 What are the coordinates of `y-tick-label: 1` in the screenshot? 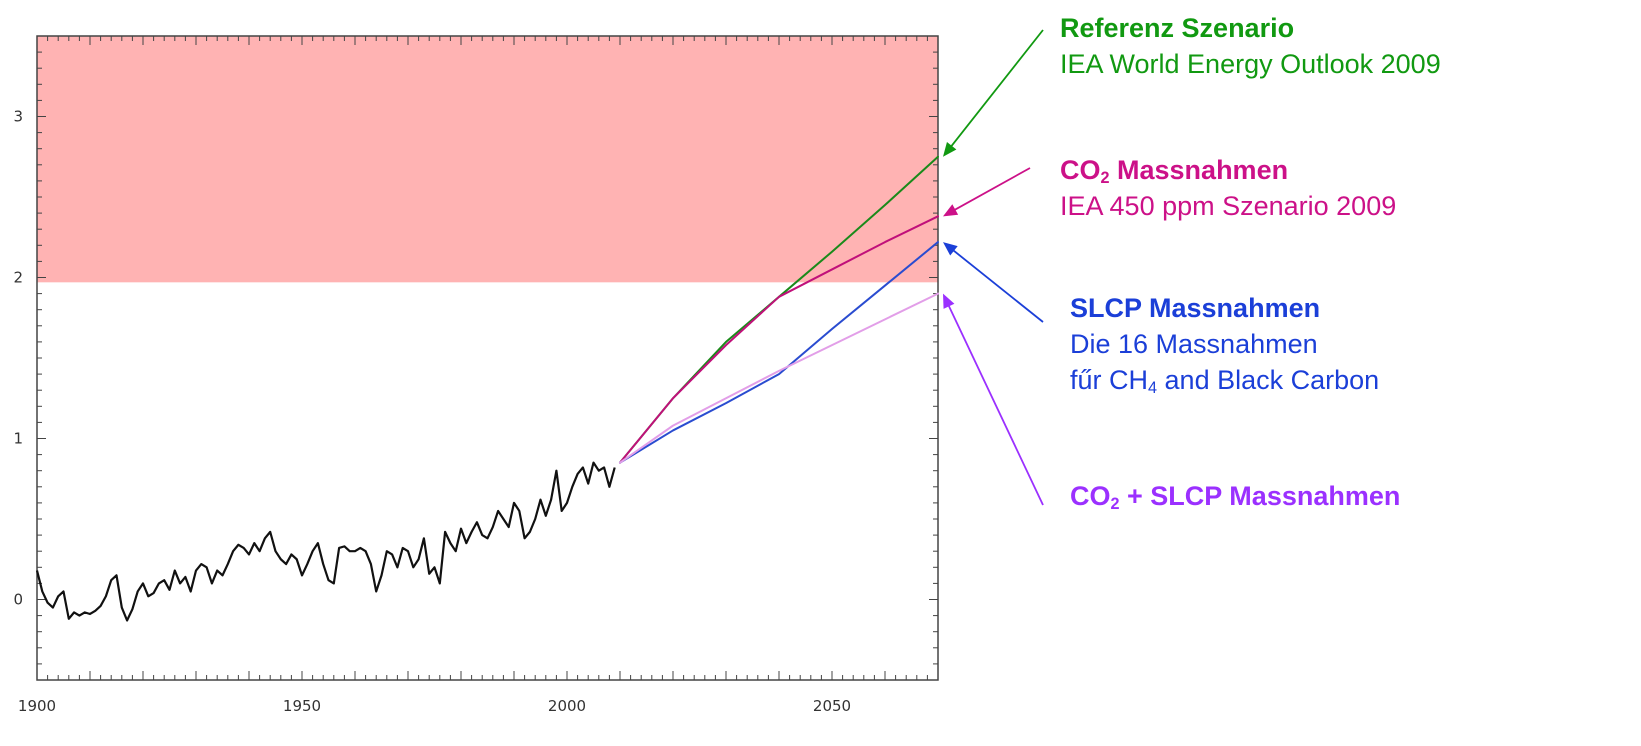 It's located at (18, 439).